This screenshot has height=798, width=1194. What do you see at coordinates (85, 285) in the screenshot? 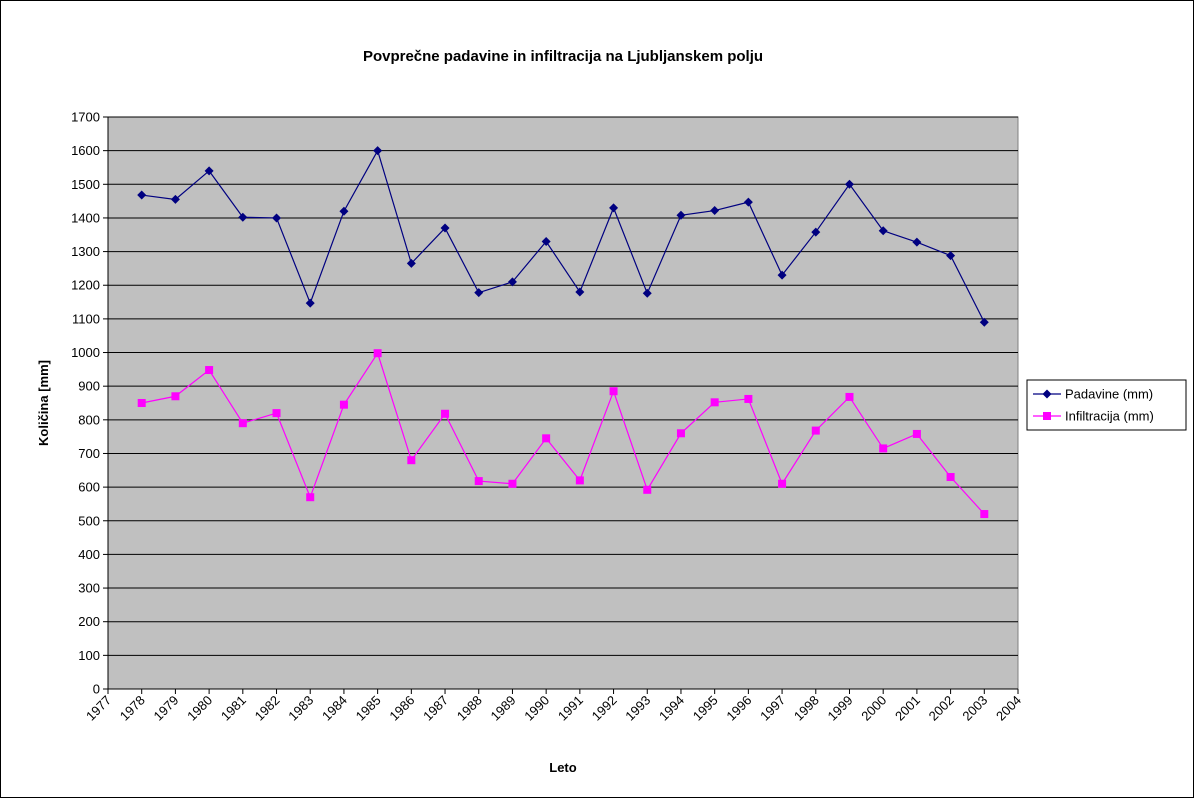
I see `y-tick-label: 1200` at bounding box center [85, 285].